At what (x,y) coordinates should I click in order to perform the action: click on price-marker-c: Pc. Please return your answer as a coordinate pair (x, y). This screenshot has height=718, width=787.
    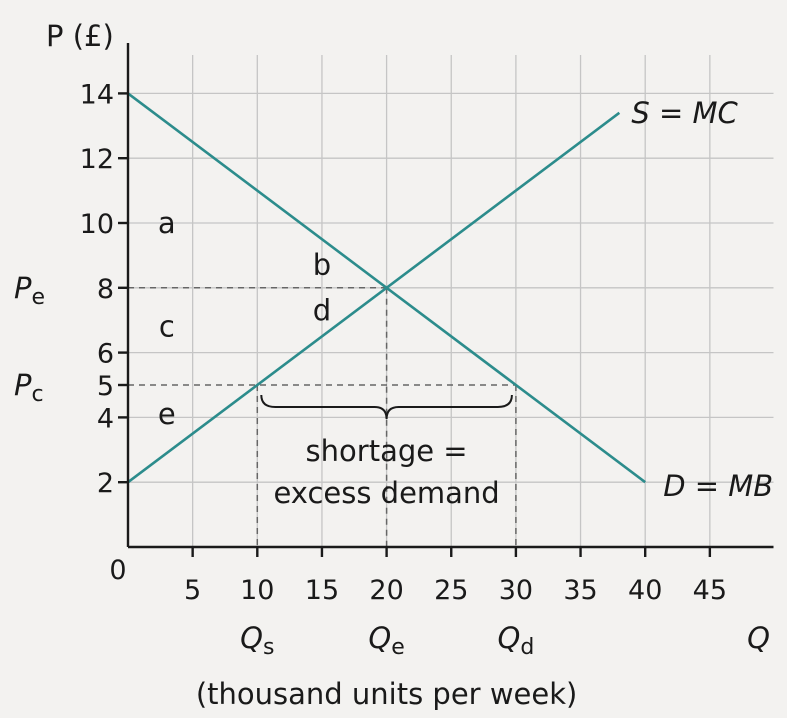
    Looking at the image, I should click on (29, 387).